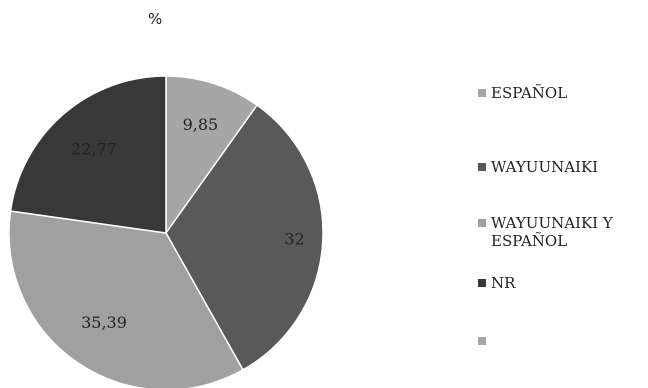 This screenshot has height=388, width=648. I want to click on legend-swatch-nr, so click(482, 283).